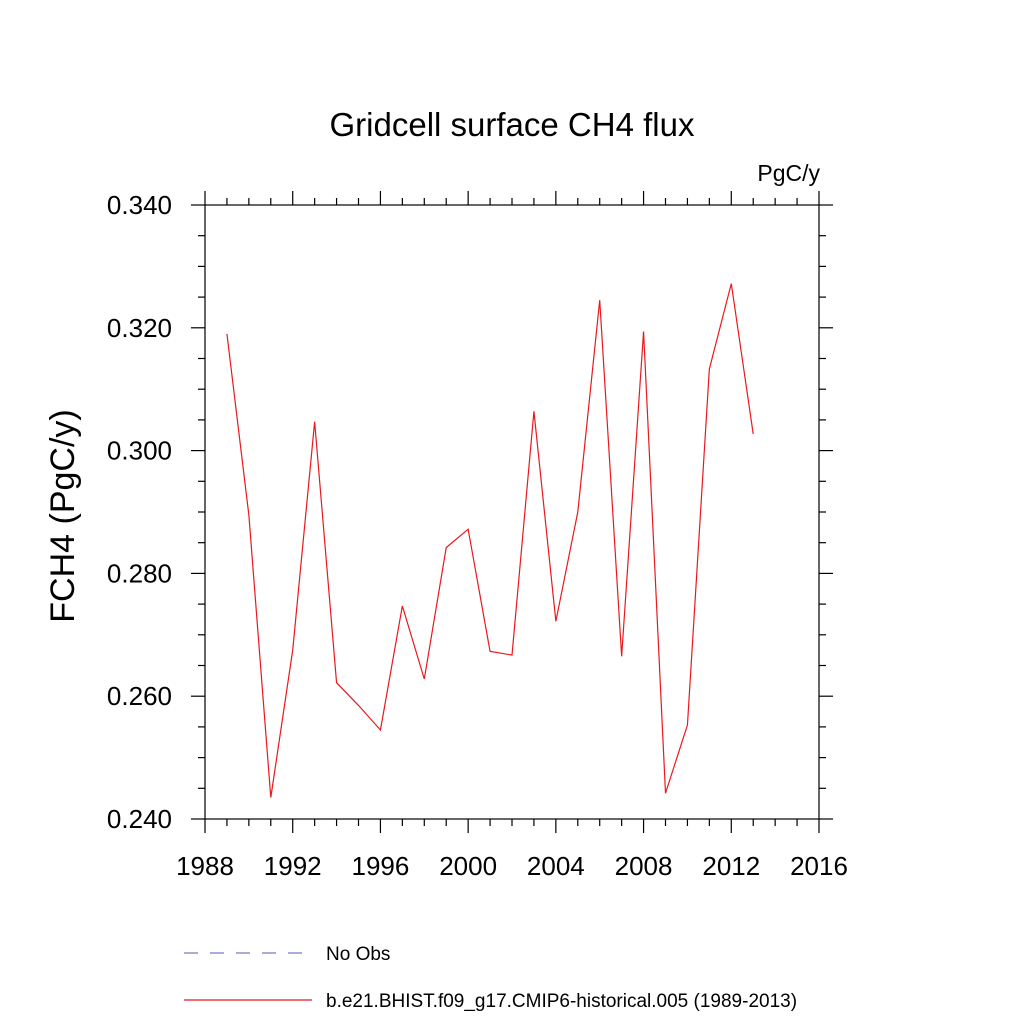 Image resolution: width=1024 pixels, height=1024 pixels. I want to click on y-axis-label: FCH4 (PgC/y), so click(63, 515).